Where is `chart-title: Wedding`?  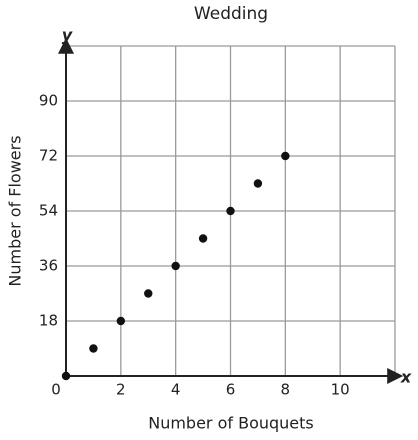 chart-title: Wedding is located at coordinates (231, 14).